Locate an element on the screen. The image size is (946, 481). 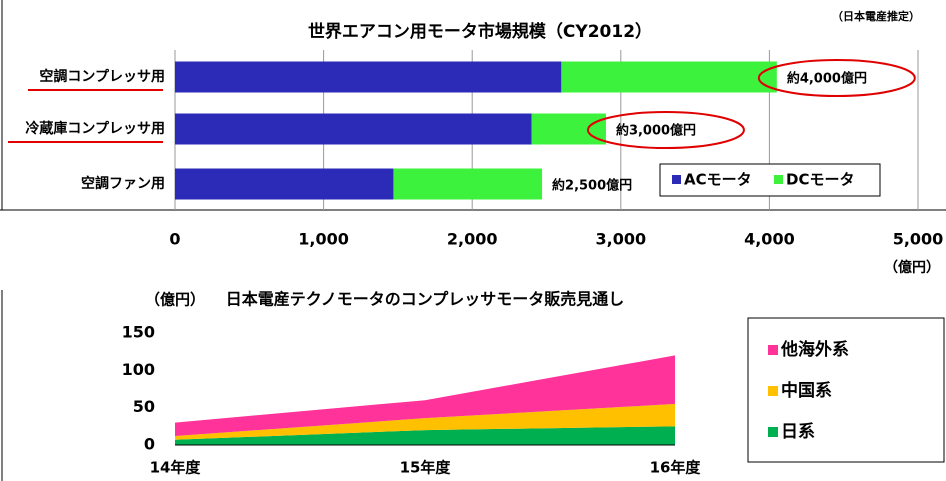
y-axis-label: （億円） is located at coordinates (175, 300).